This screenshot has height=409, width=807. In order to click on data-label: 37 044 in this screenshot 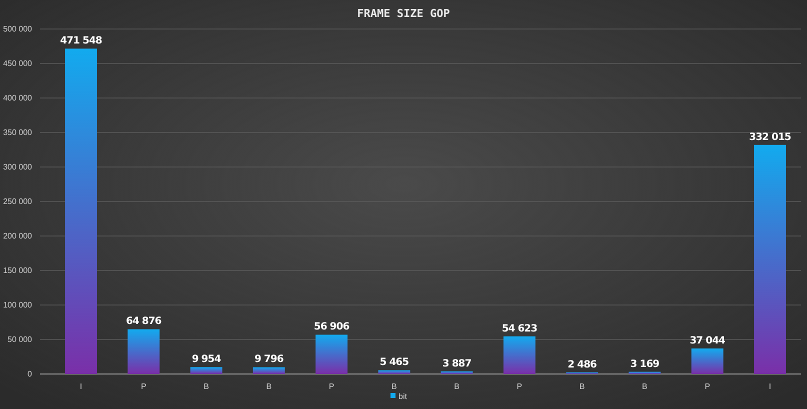, I will do `click(708, 340)`.